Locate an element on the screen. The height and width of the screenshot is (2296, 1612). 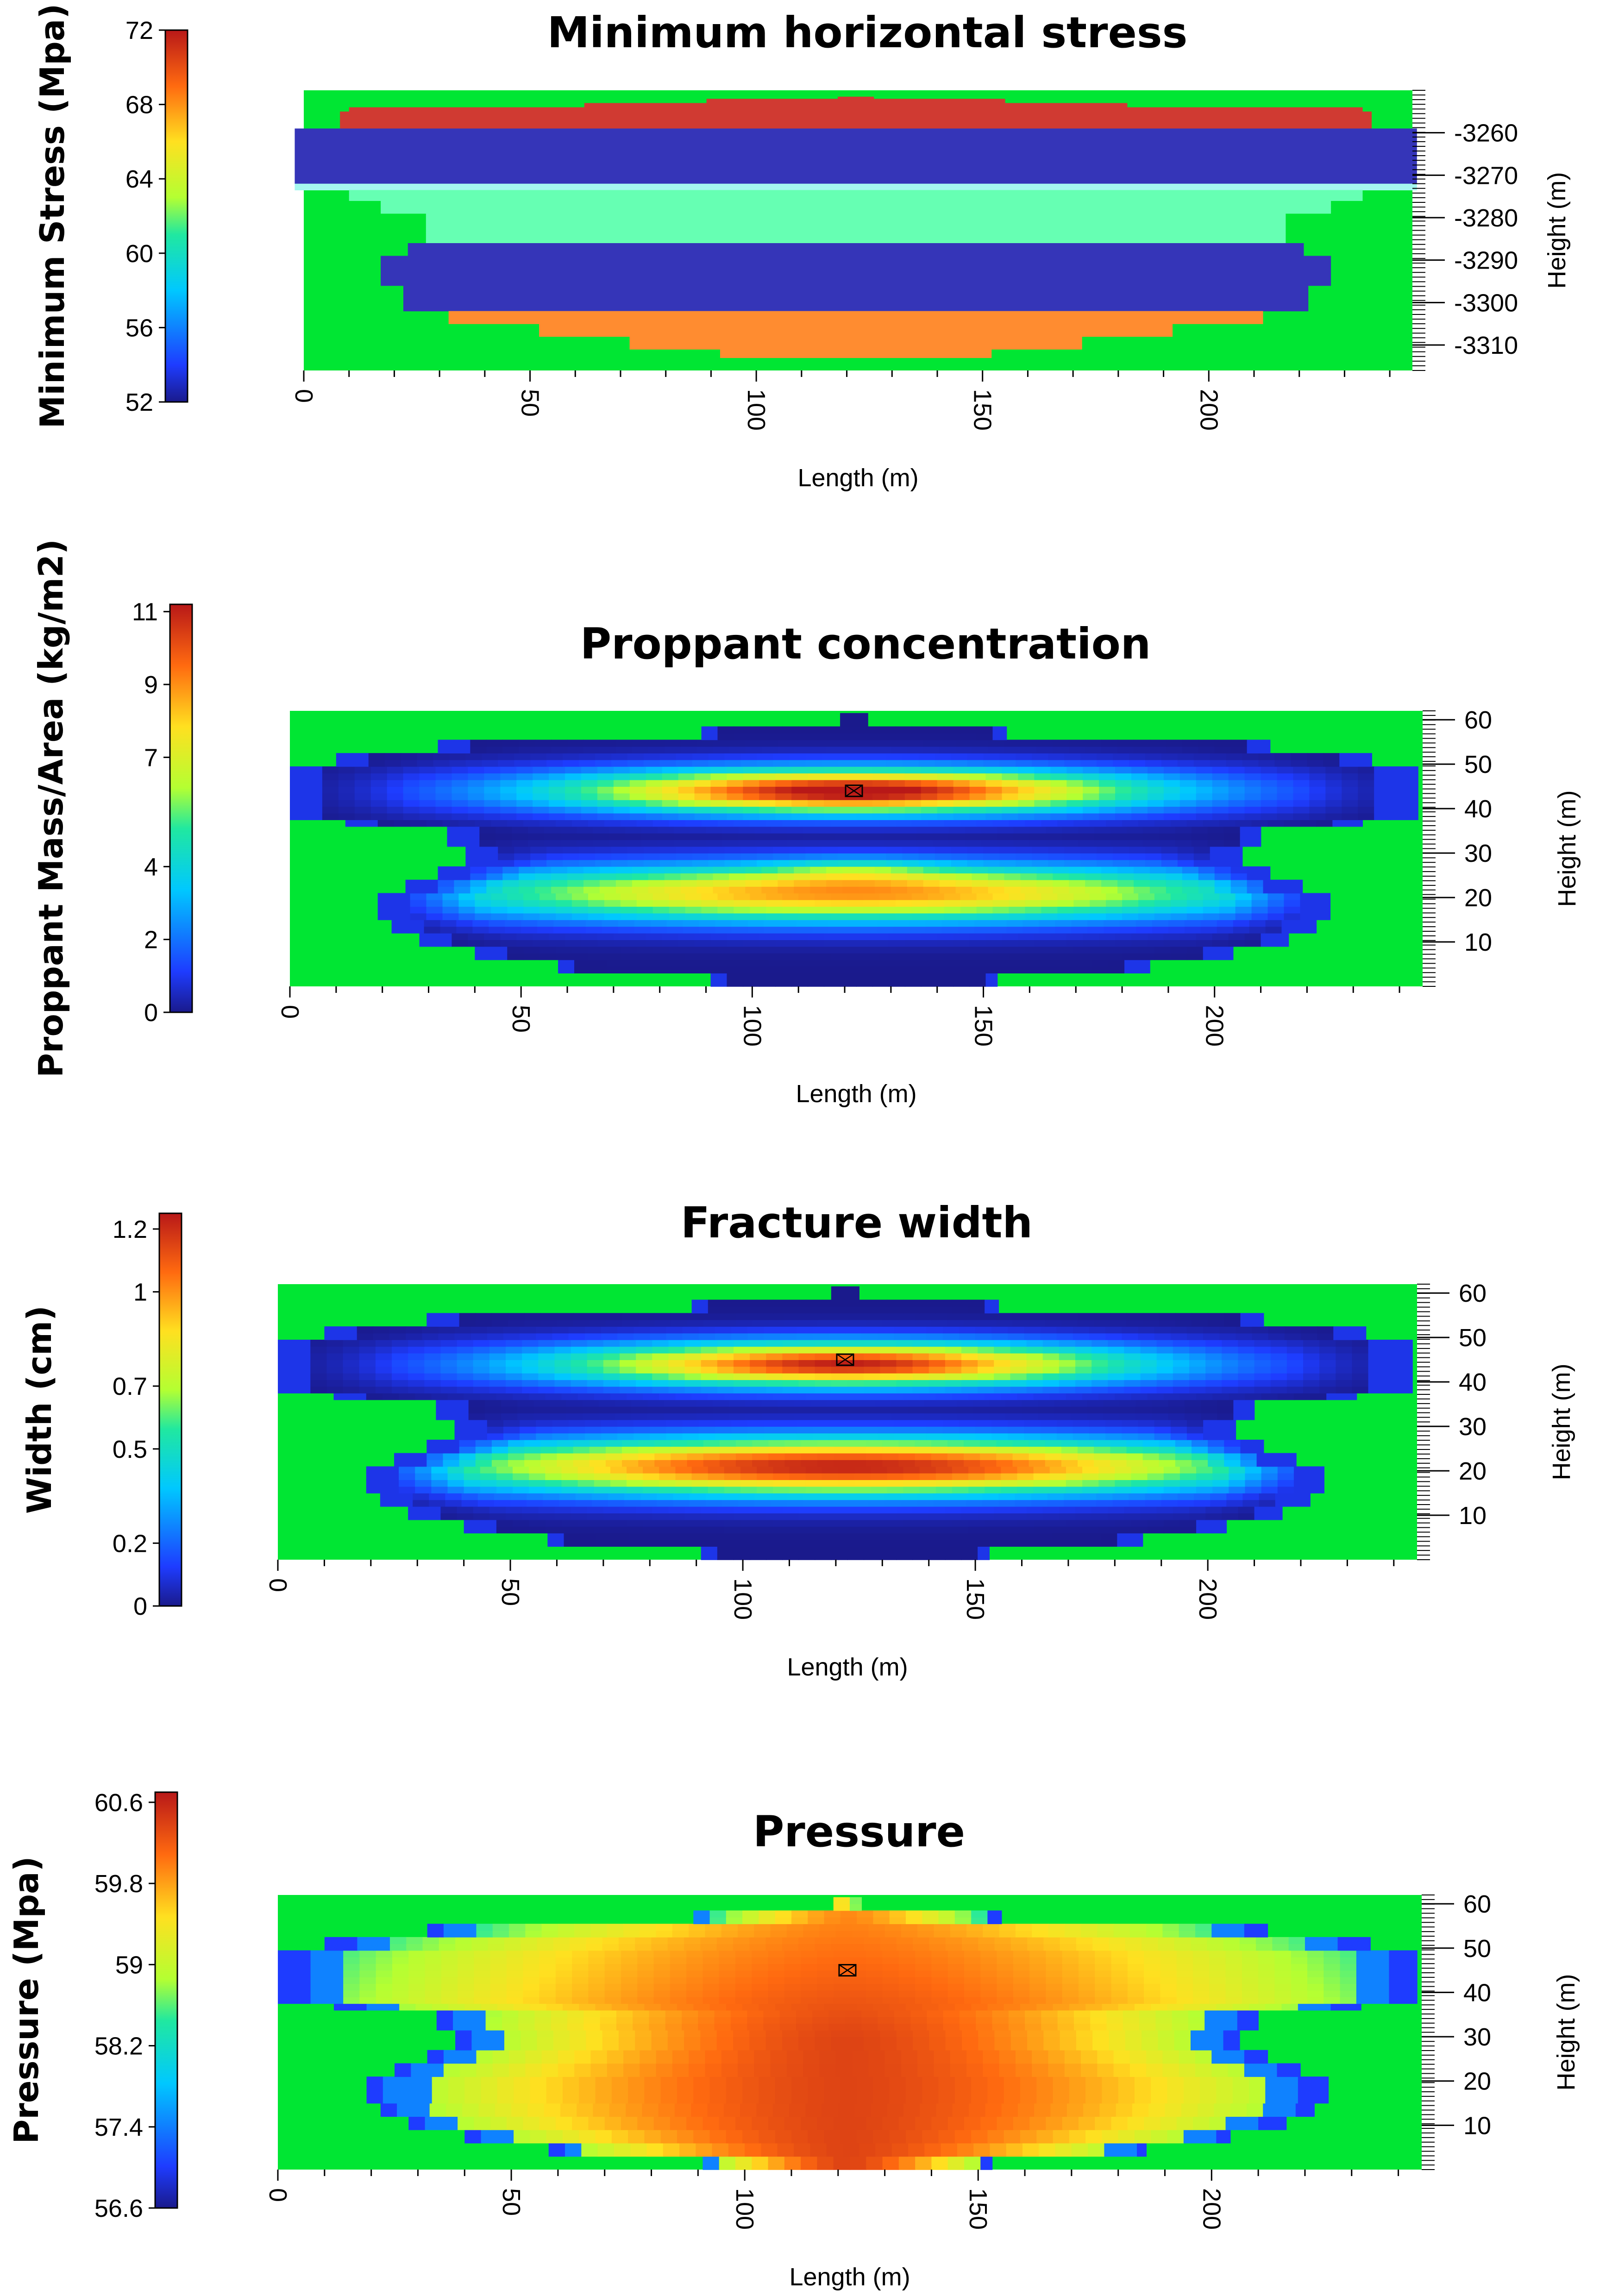
x-tick-label: 50 is located at coordinates (530, 403).